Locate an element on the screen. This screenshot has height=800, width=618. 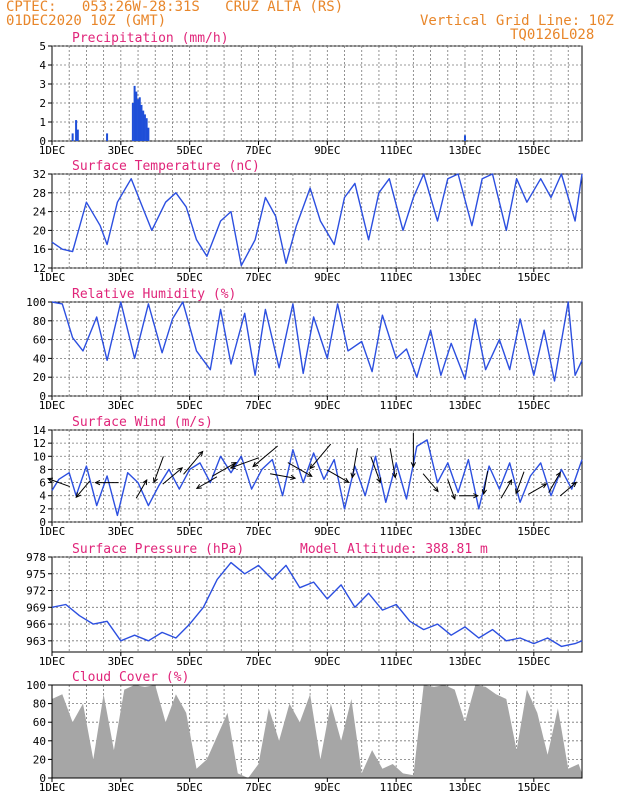
y-tick-label: 60 is located at coordinates (39, 722).